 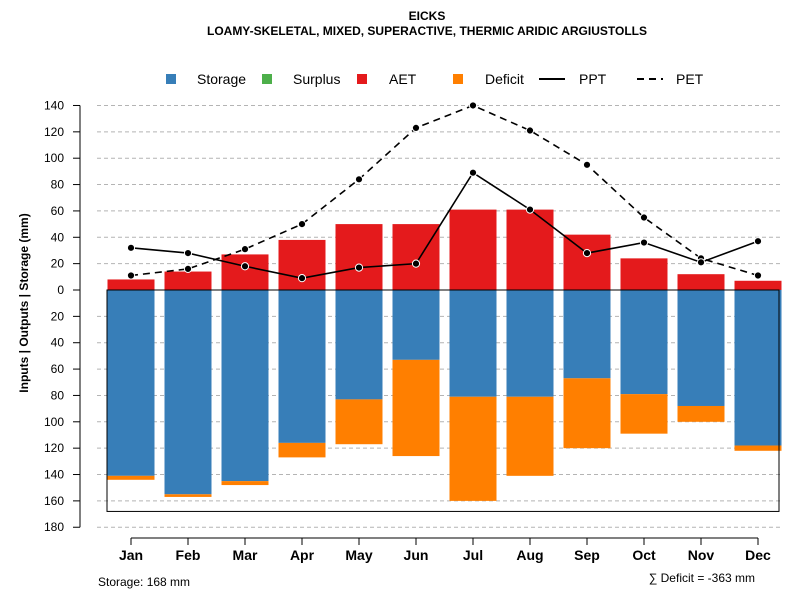 What do you see at coordinates (473, 555) in the screenshot?
I see `x-tick-label: Jul` at bounding box center [473, 555].